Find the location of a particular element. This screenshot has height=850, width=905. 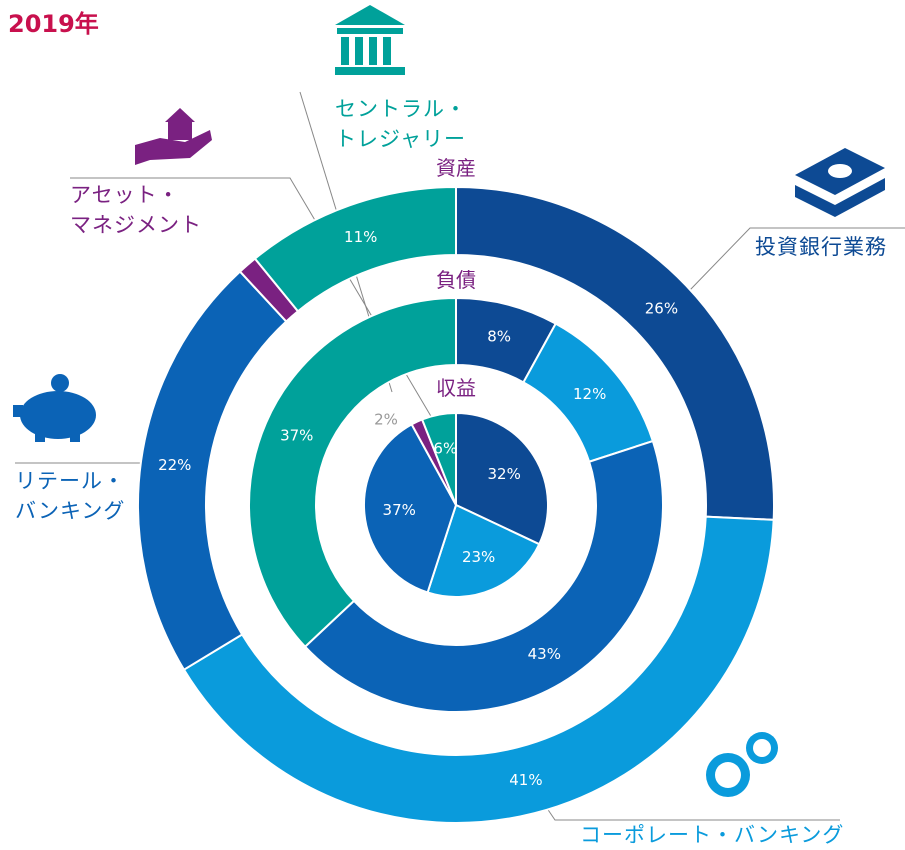

asset-icon is located at coordinates (173, 136).